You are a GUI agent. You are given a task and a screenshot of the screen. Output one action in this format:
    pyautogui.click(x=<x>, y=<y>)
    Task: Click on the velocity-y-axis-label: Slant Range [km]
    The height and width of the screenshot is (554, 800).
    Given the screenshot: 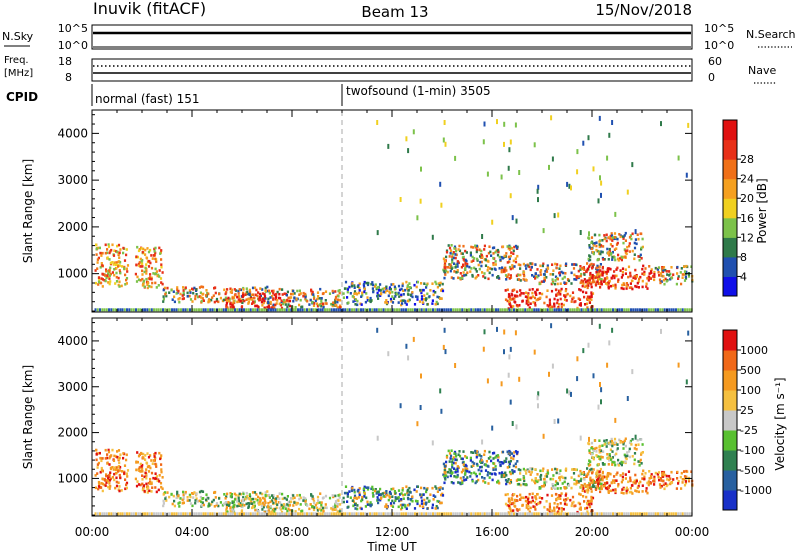 What is the action you would take?
    pyautogui.click(x=28, y=417)
    